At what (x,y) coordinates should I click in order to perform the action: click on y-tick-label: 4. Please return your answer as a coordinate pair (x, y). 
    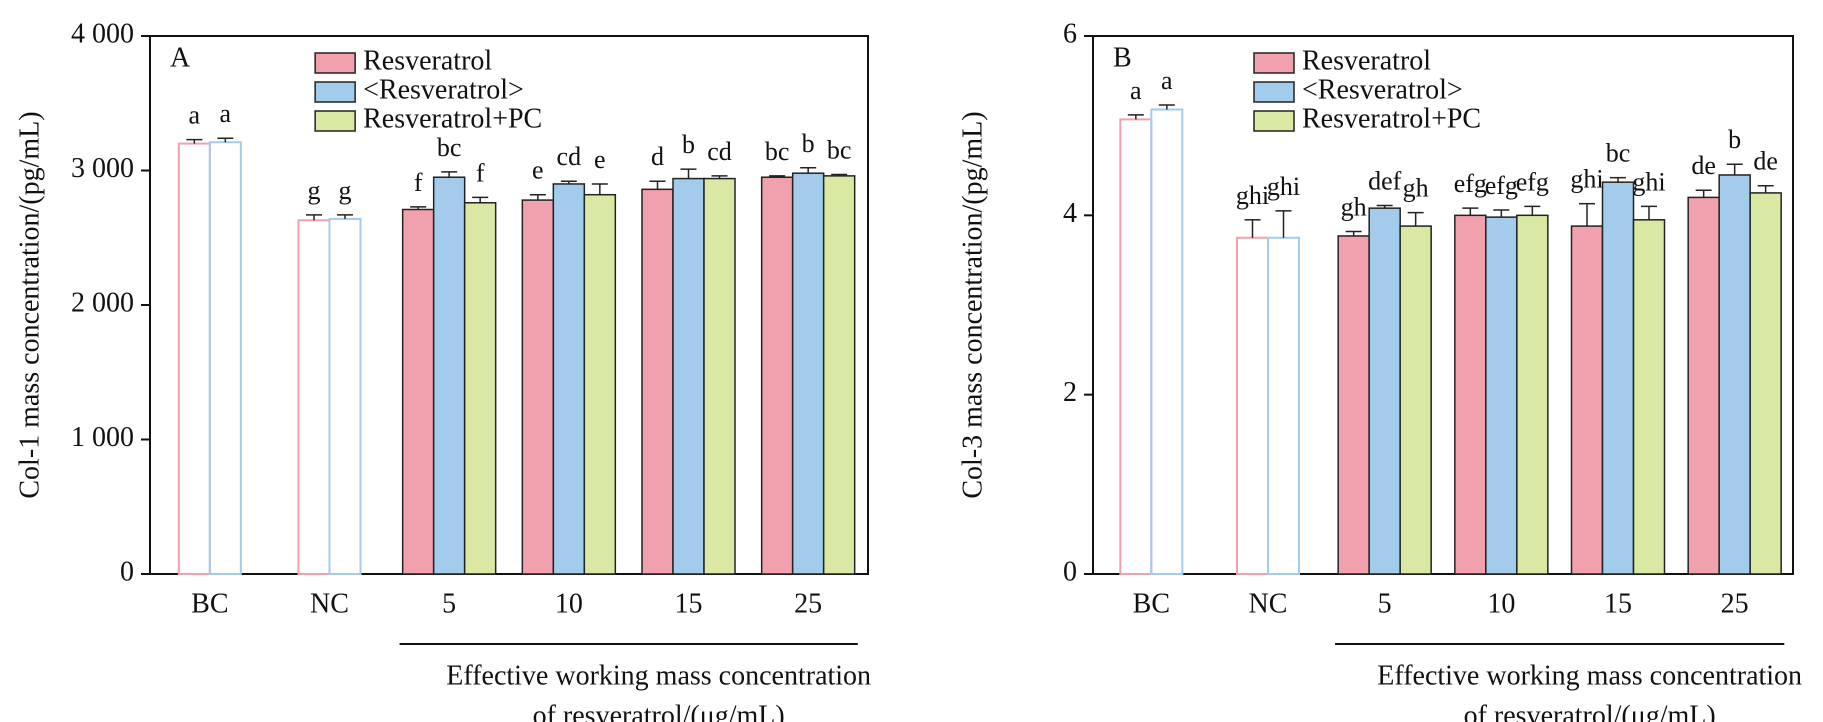
    Looking at the image, I should click on (1070, 213).